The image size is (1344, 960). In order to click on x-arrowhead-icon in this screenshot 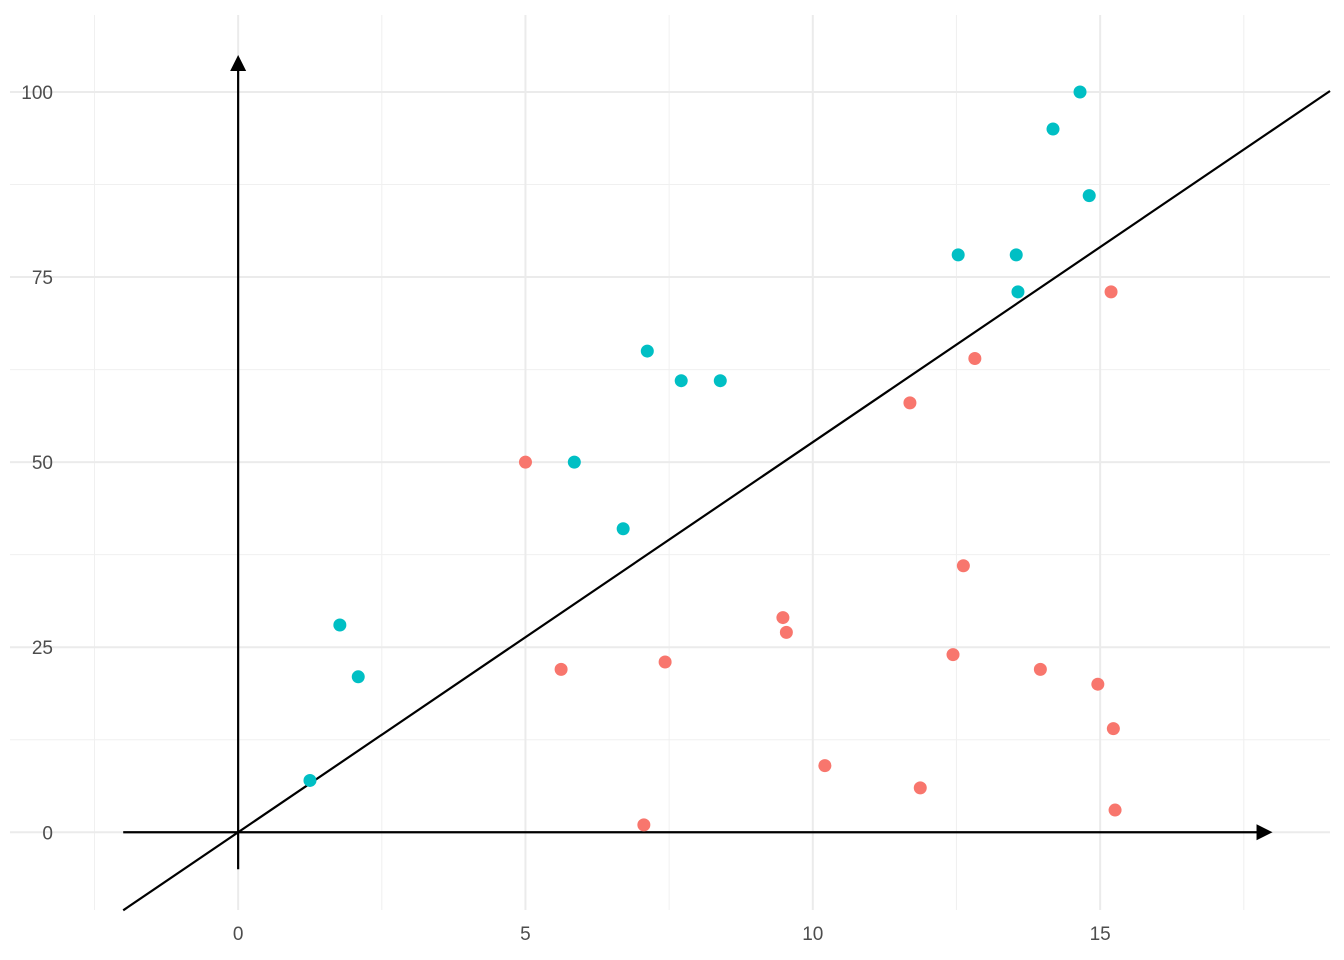, I will do `click(1264, 832)`.